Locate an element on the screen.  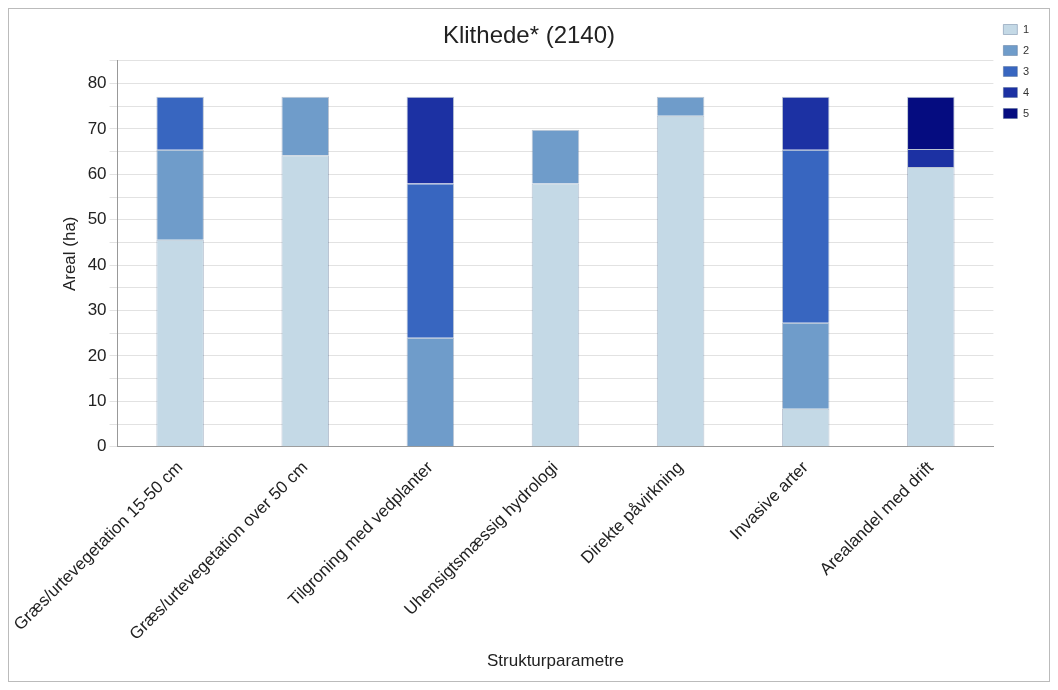
y-tick-label: 40 is located at coordinates (97, 264).